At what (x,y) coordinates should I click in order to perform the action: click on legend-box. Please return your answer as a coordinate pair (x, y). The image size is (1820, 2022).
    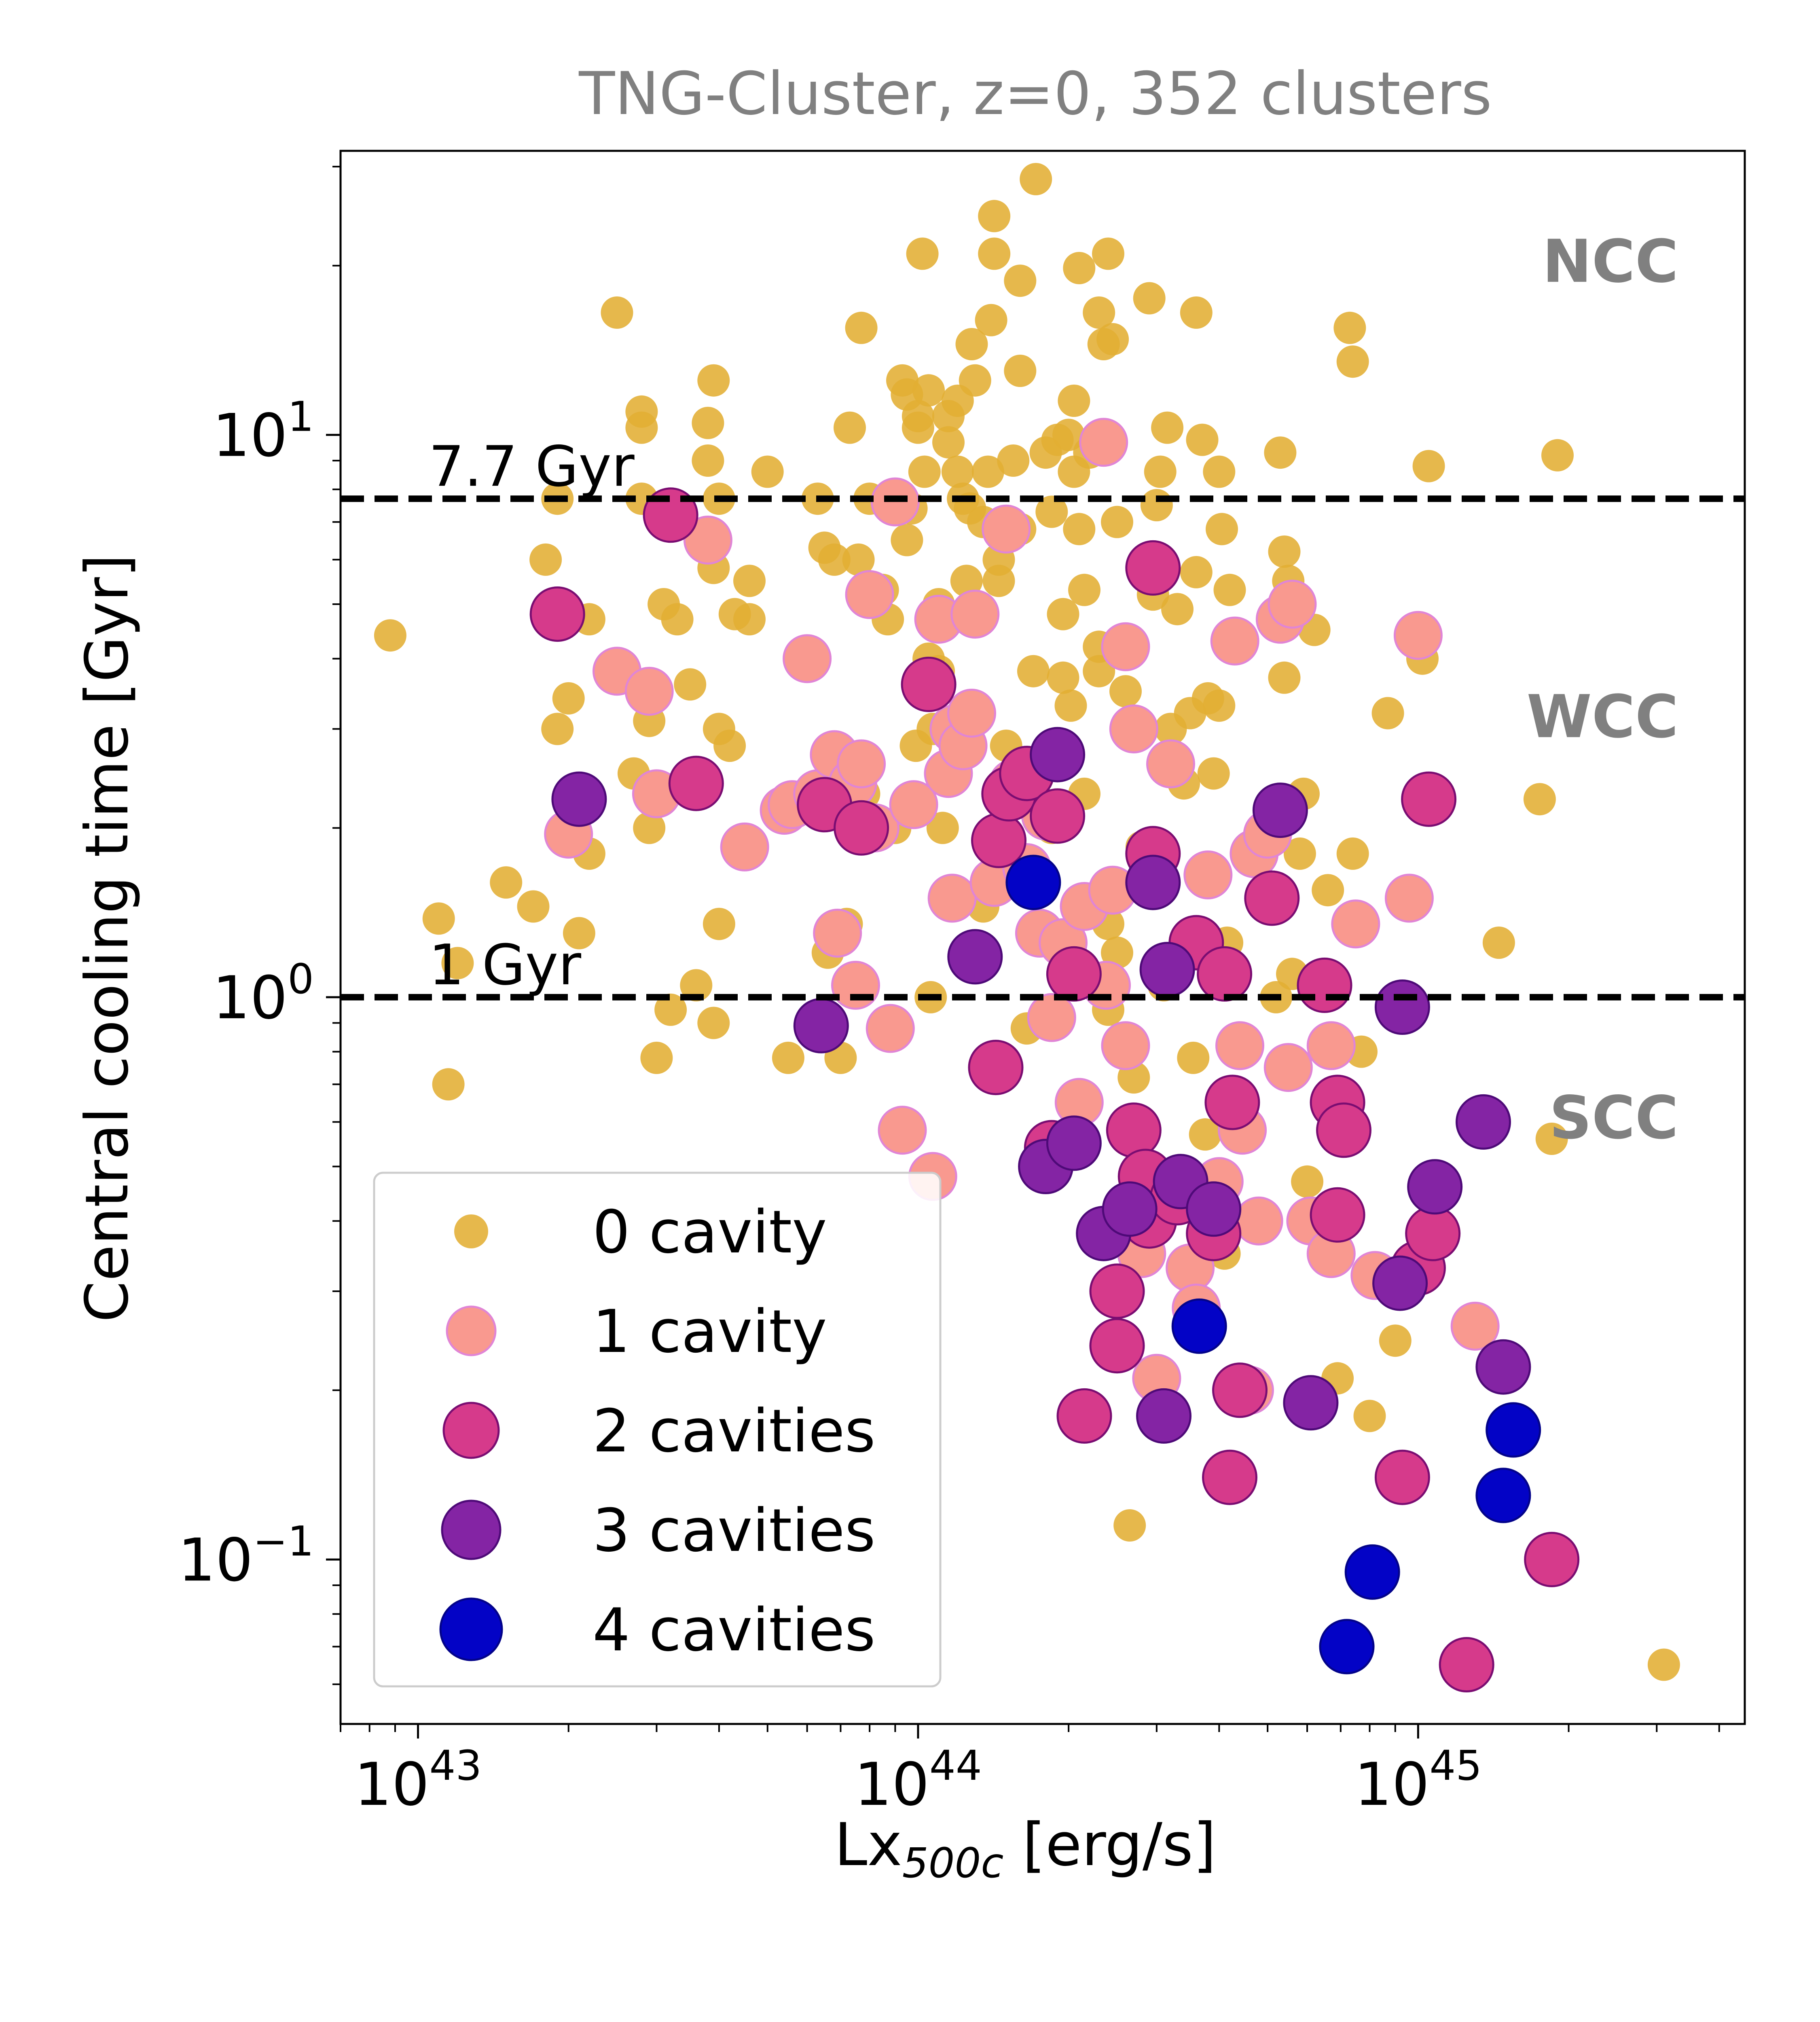
    Looking at the image, I should click on (657, 1430).